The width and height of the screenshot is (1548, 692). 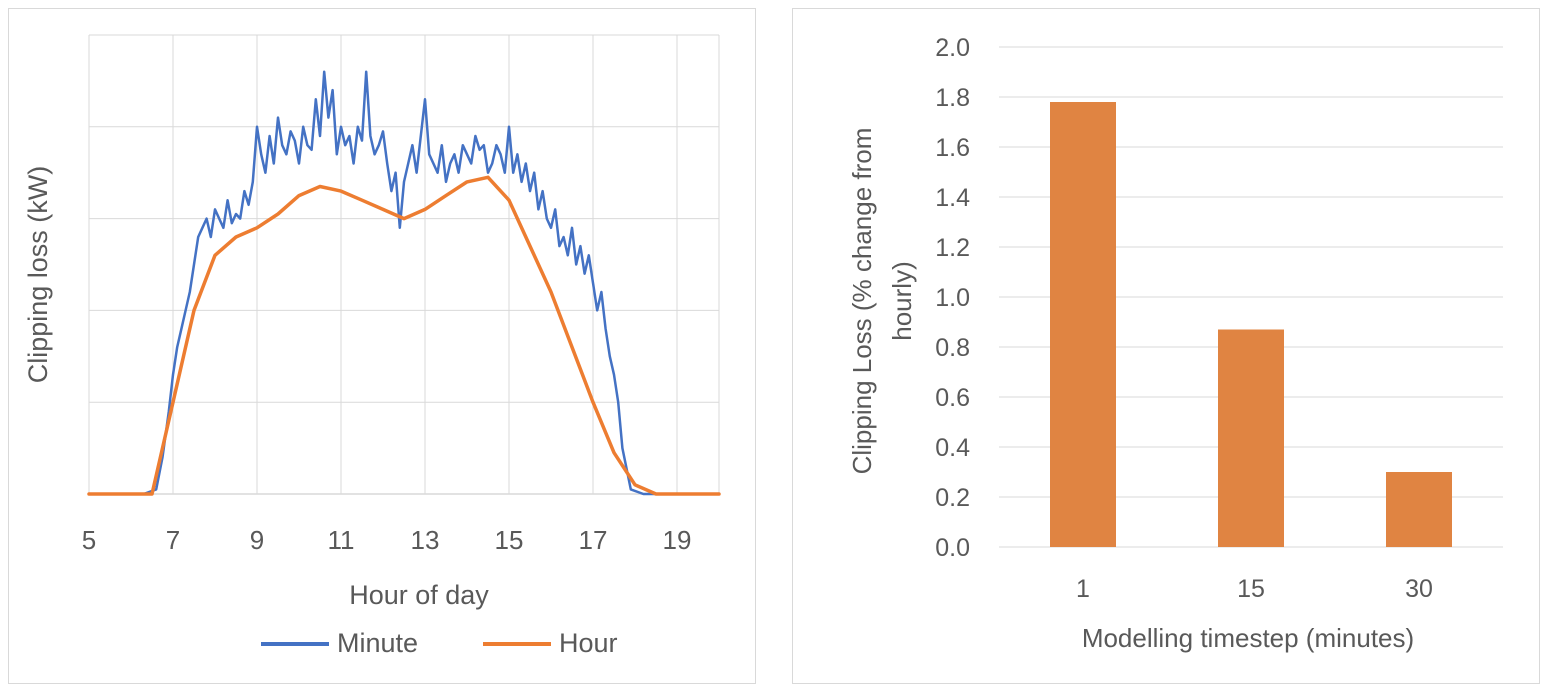 What do you see at coordinates (341, 540) in the screenshot?
I see `x-tick-label: 11` at bounding box center [341, 540].